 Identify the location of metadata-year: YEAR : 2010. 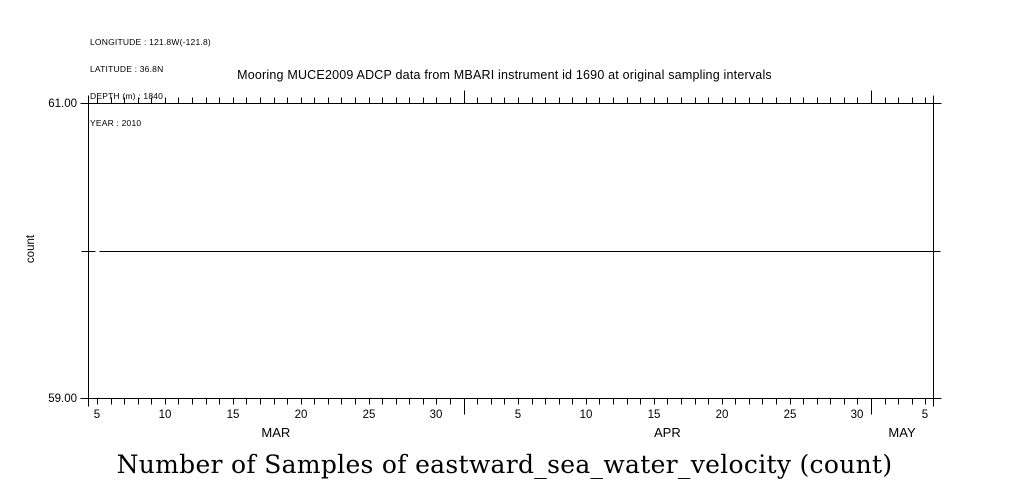
(116, 123).